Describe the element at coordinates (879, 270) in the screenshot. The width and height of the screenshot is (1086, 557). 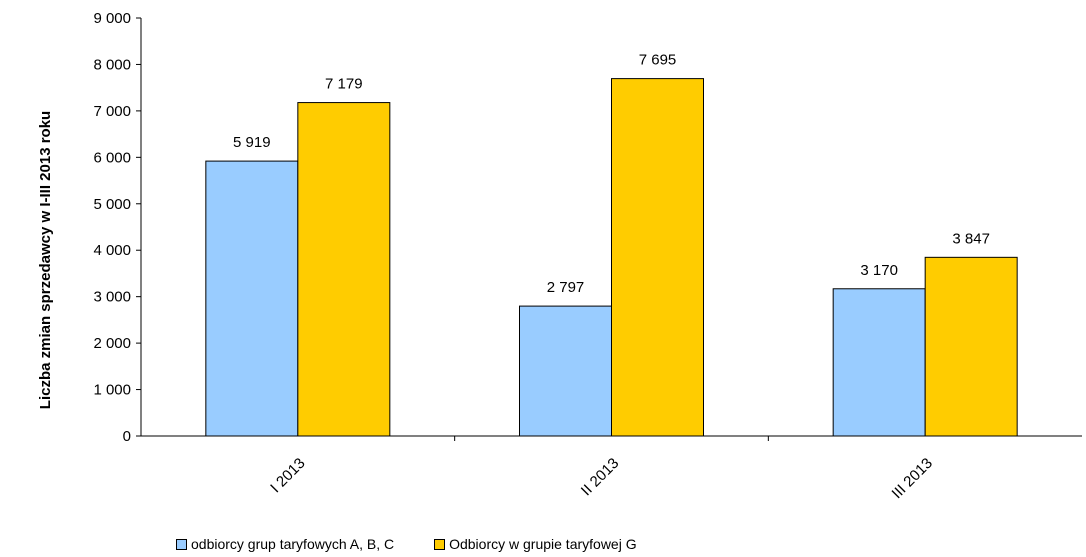
I see `data-label: 3 170` at that location.